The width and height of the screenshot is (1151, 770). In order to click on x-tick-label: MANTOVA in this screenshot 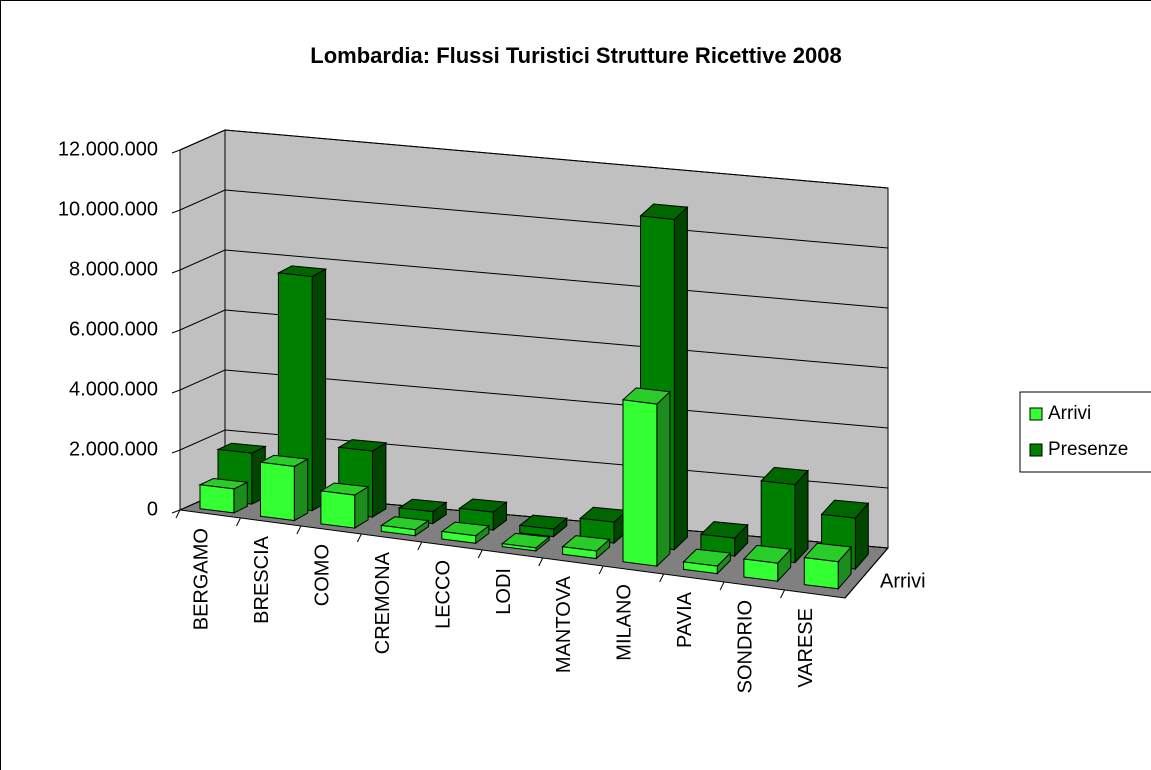, I will do `click(564, 624)`.